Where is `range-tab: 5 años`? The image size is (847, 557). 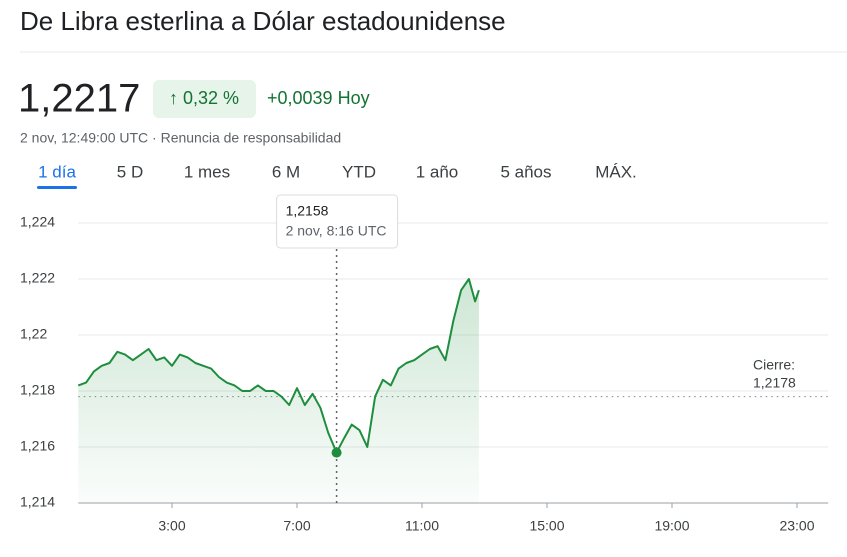 range-tab: 5 años is located at coordinates (525, 171).